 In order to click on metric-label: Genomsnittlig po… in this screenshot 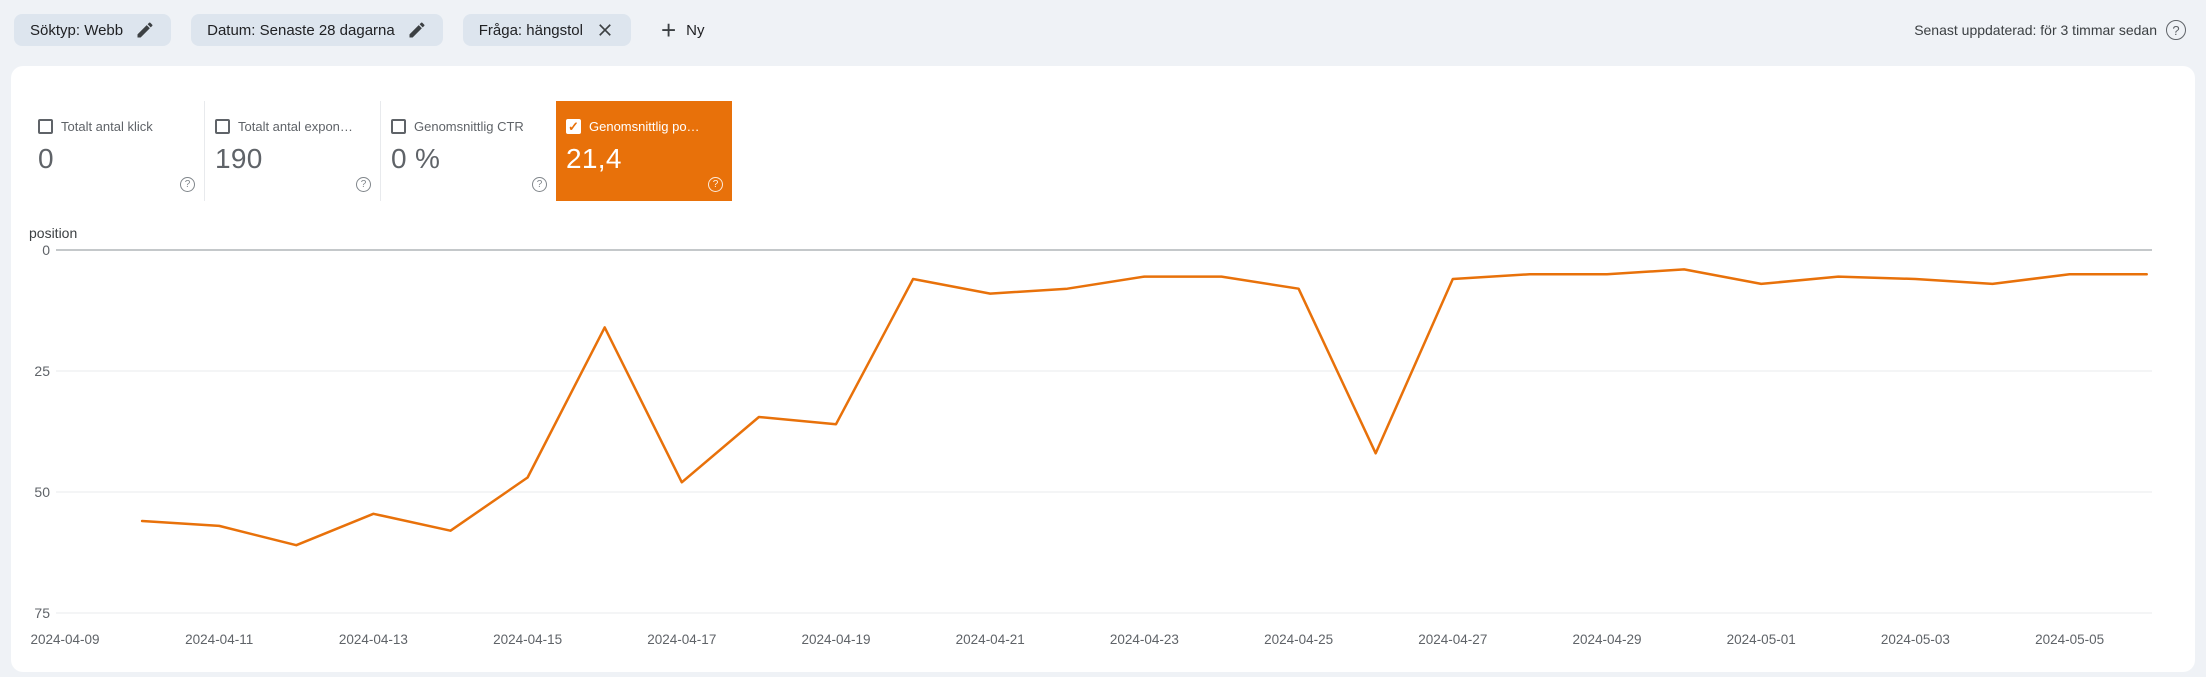, I will do `click(644, 126)`.